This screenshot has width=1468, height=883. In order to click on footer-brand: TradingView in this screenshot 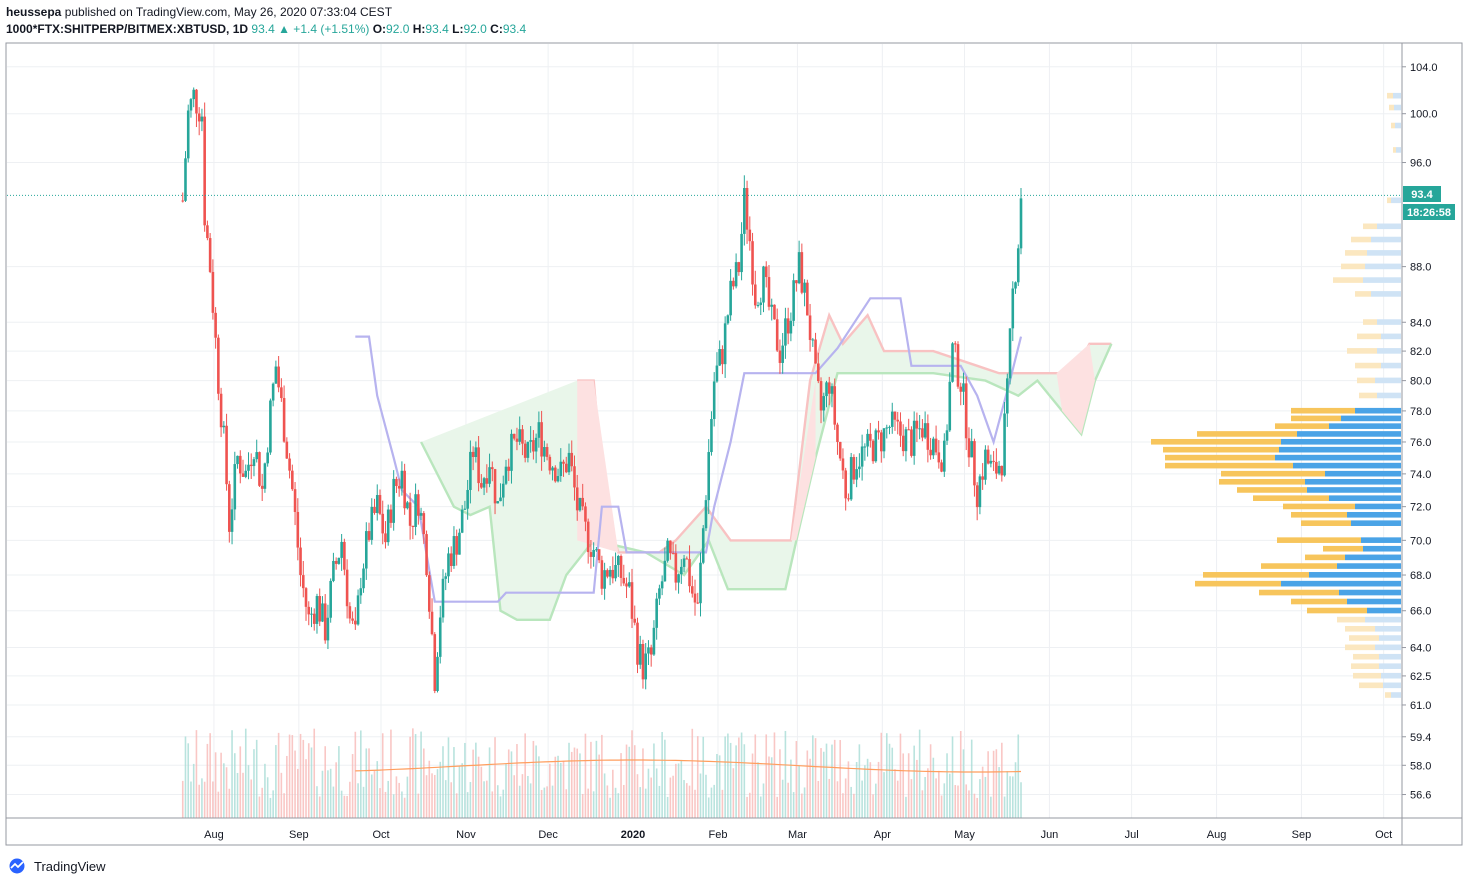, I will do `click(56, 866)`.